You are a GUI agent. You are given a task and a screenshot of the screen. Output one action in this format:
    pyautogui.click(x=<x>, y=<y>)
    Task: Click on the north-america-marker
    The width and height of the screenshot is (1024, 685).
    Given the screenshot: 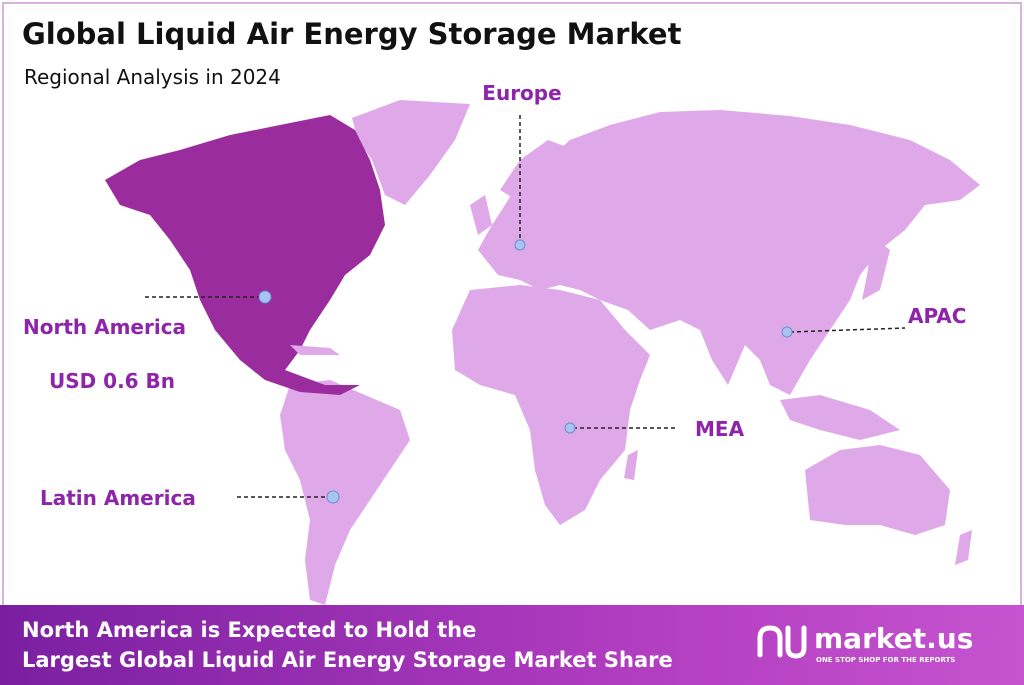 What is the action you would take?
    pyautogui.click(x=265, y=297)
    